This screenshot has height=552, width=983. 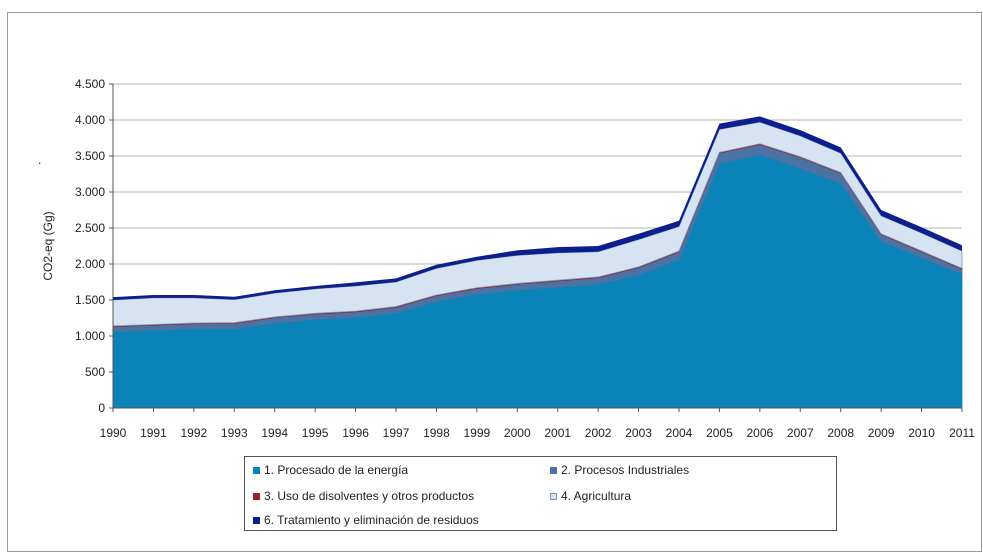 What do you see at coordinates (90, 300) in the screenshot?
I see `y-tick-label: 1.500` at bounding box center [90, 300].